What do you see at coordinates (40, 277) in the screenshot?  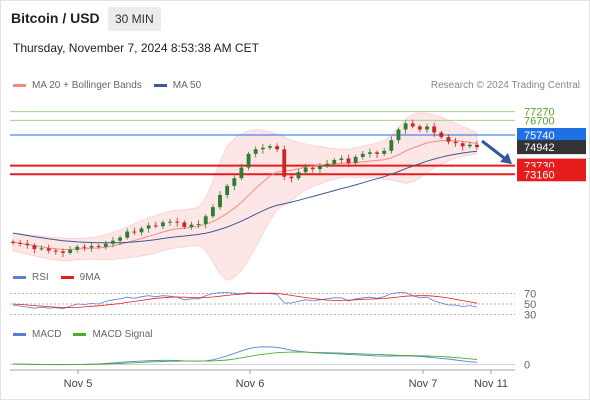 I see `legend-label-rsi: RSI` at bounding box center [40, 277].